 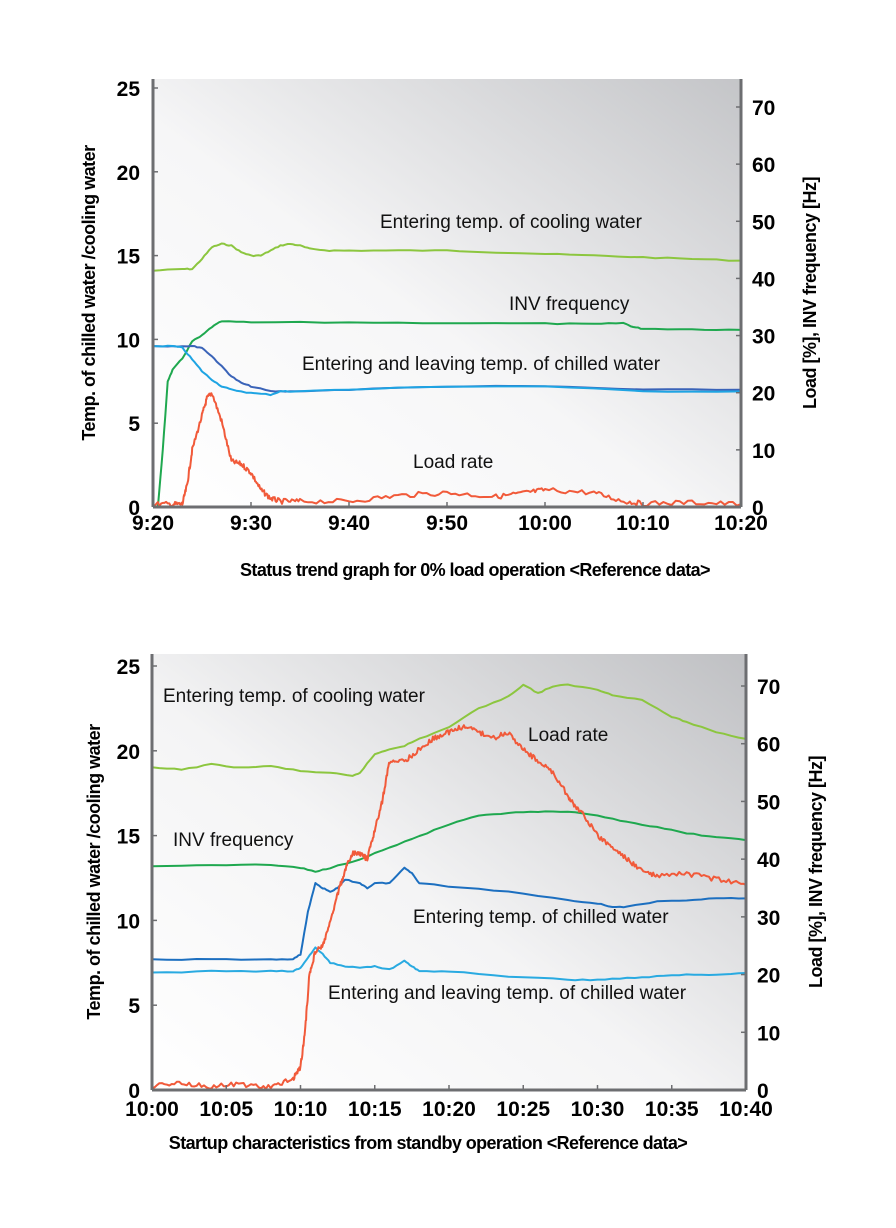 I want to click on x-tick: 9:50, so click(x=447, y=523).